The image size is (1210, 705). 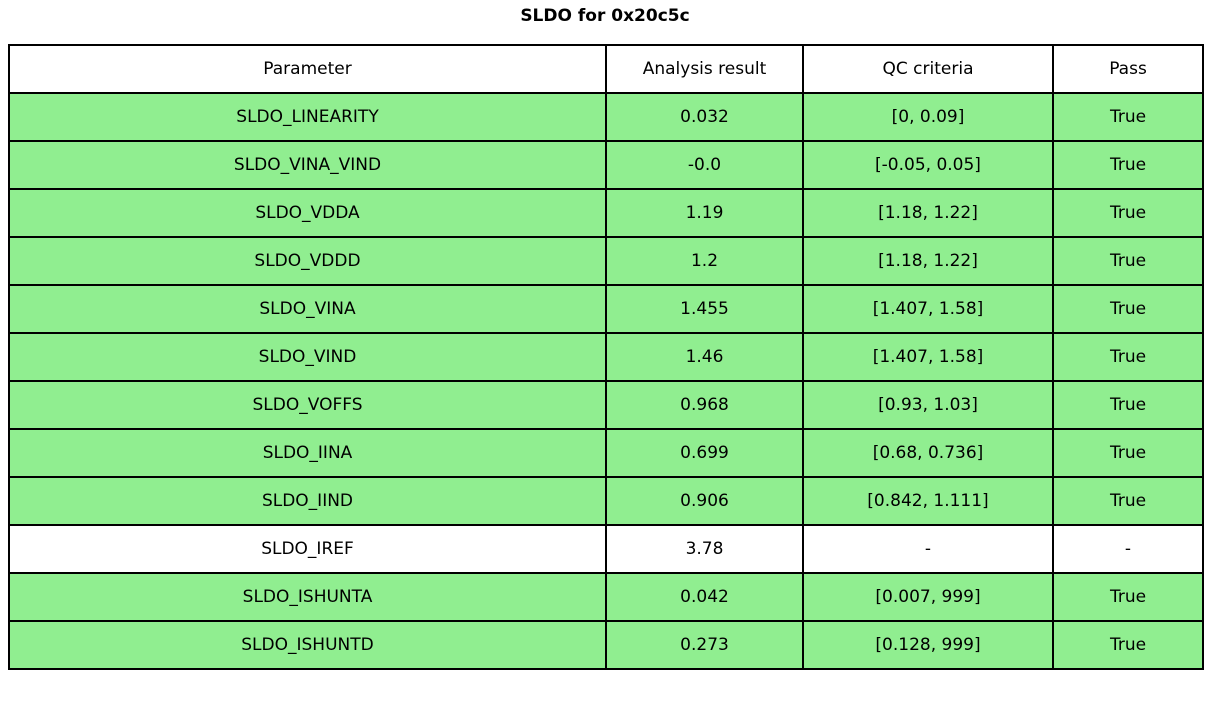 What do you see at coordinates (1128, 549) in the screenshot?
I see `pass-cell: -` at bounding box center [1128, 549].